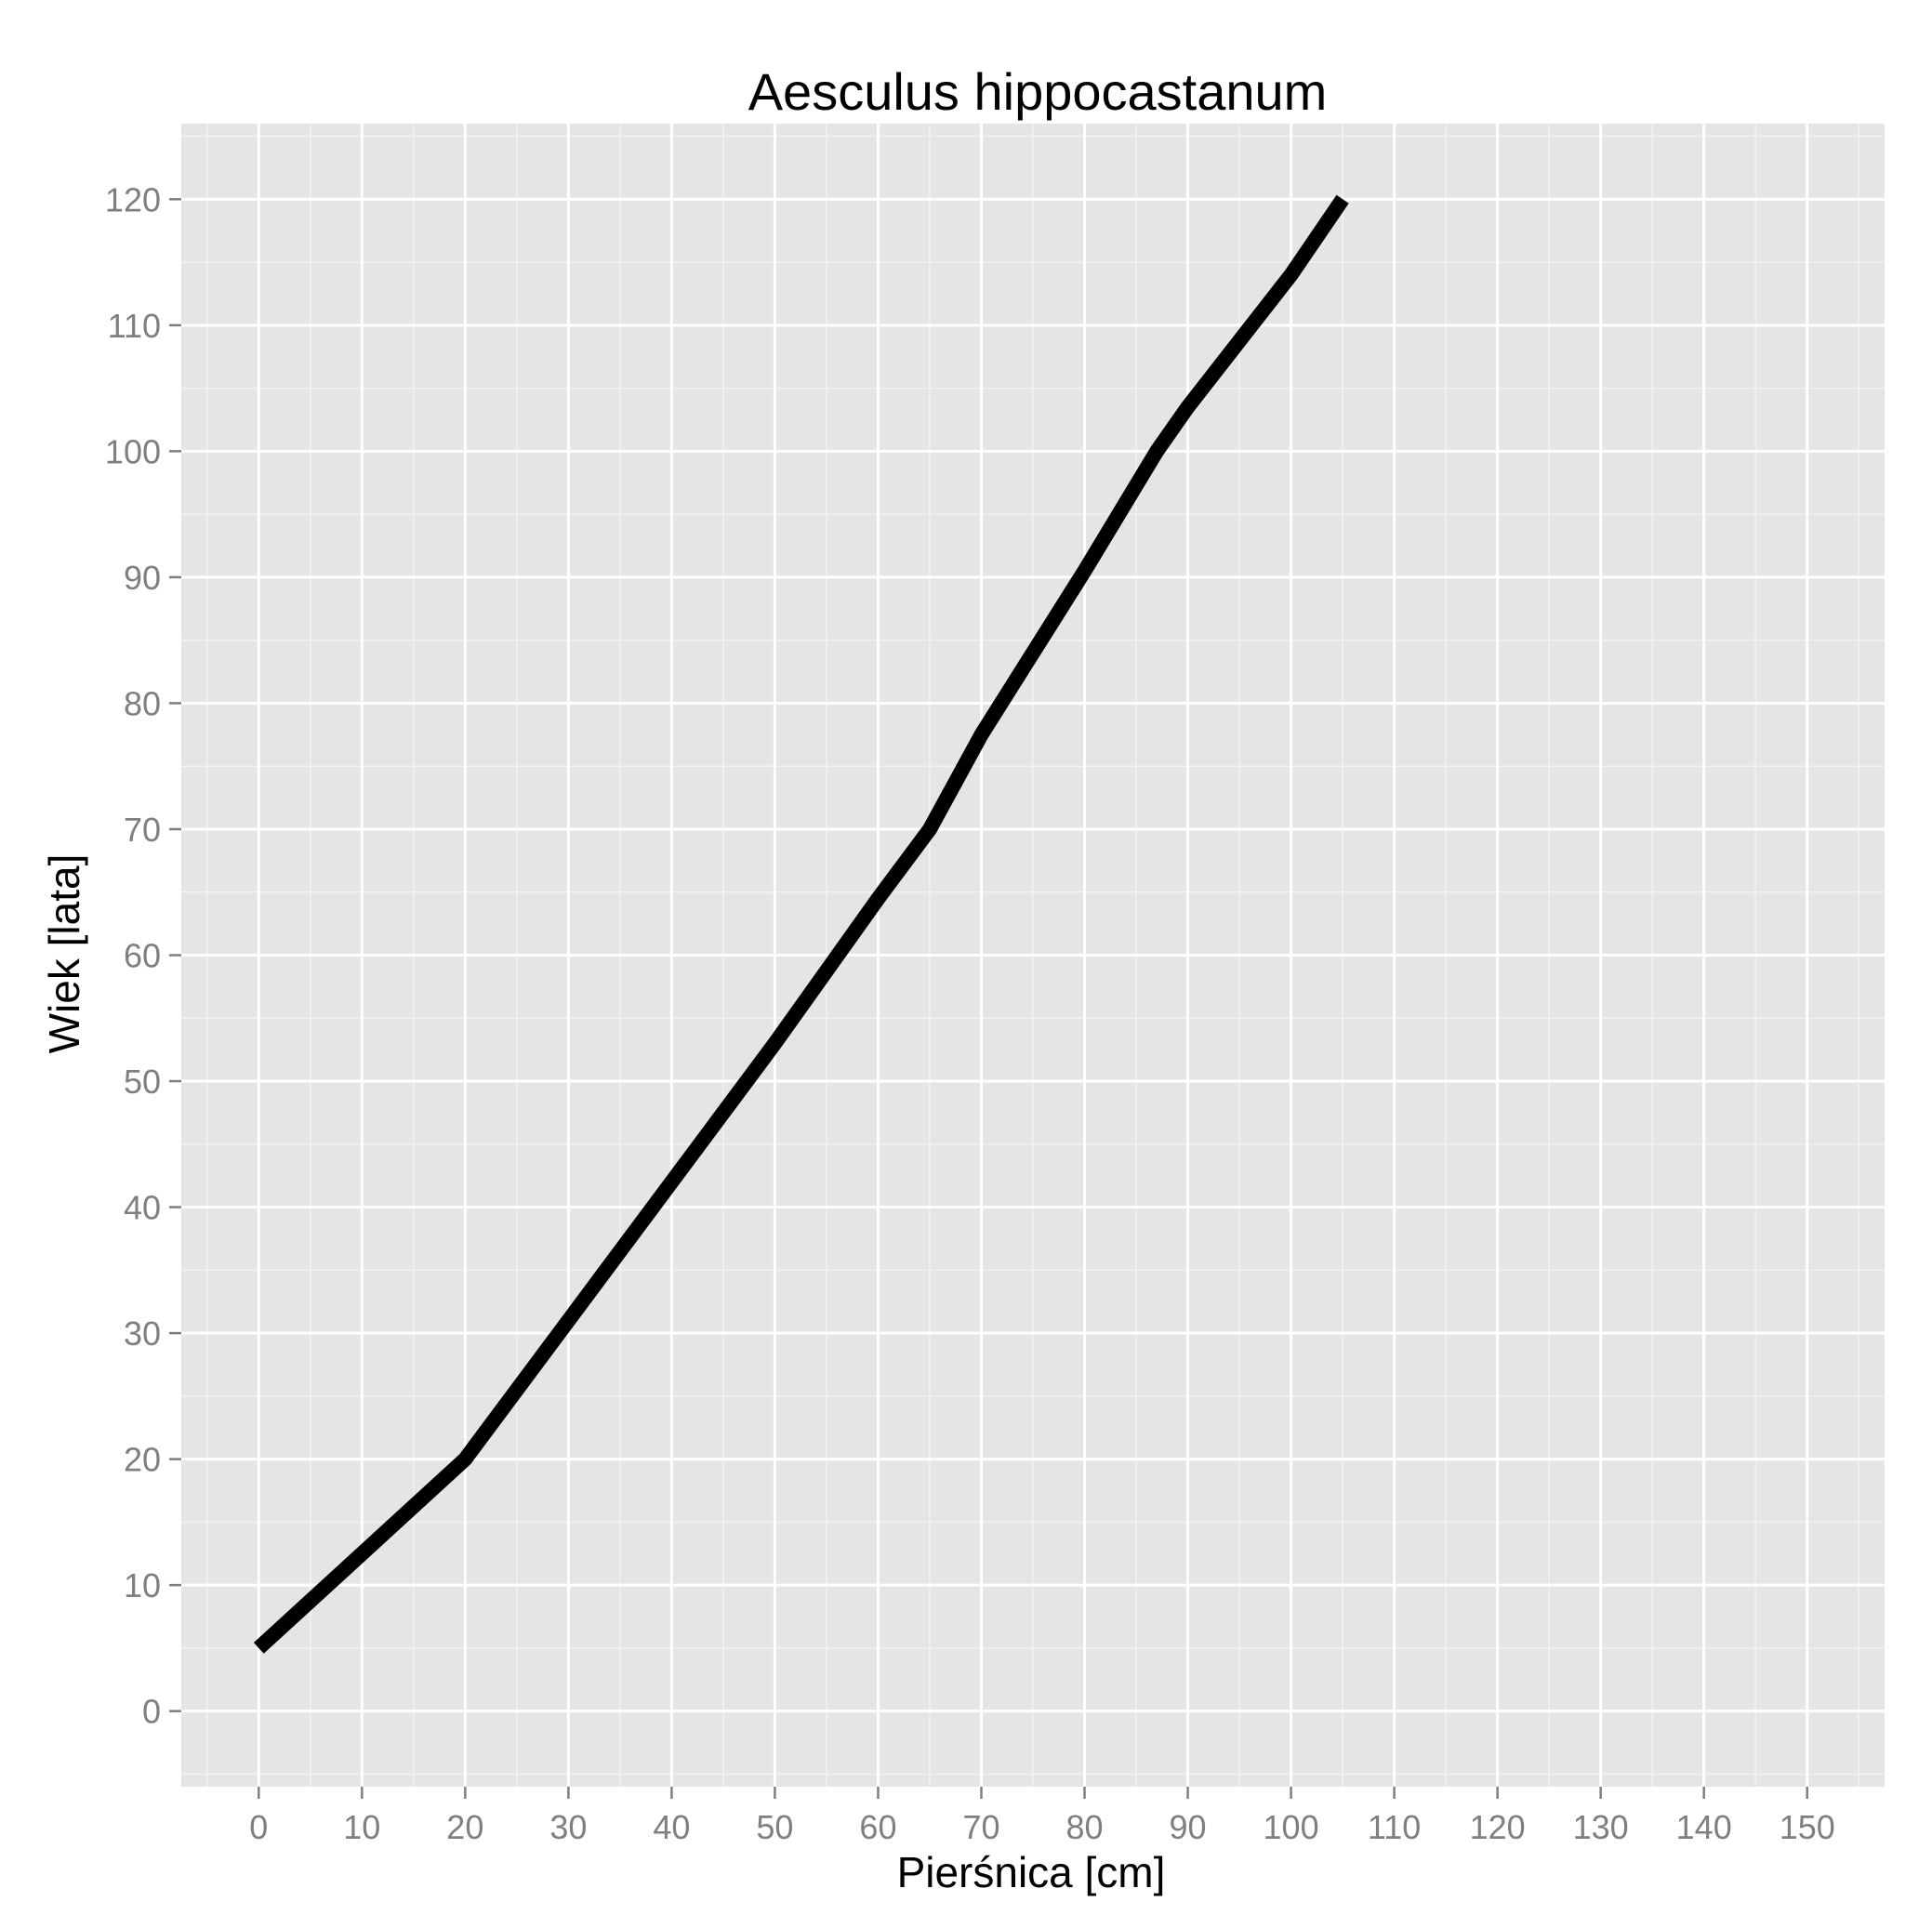  I want to click on y-tick-label: 80, so click(143, 703).